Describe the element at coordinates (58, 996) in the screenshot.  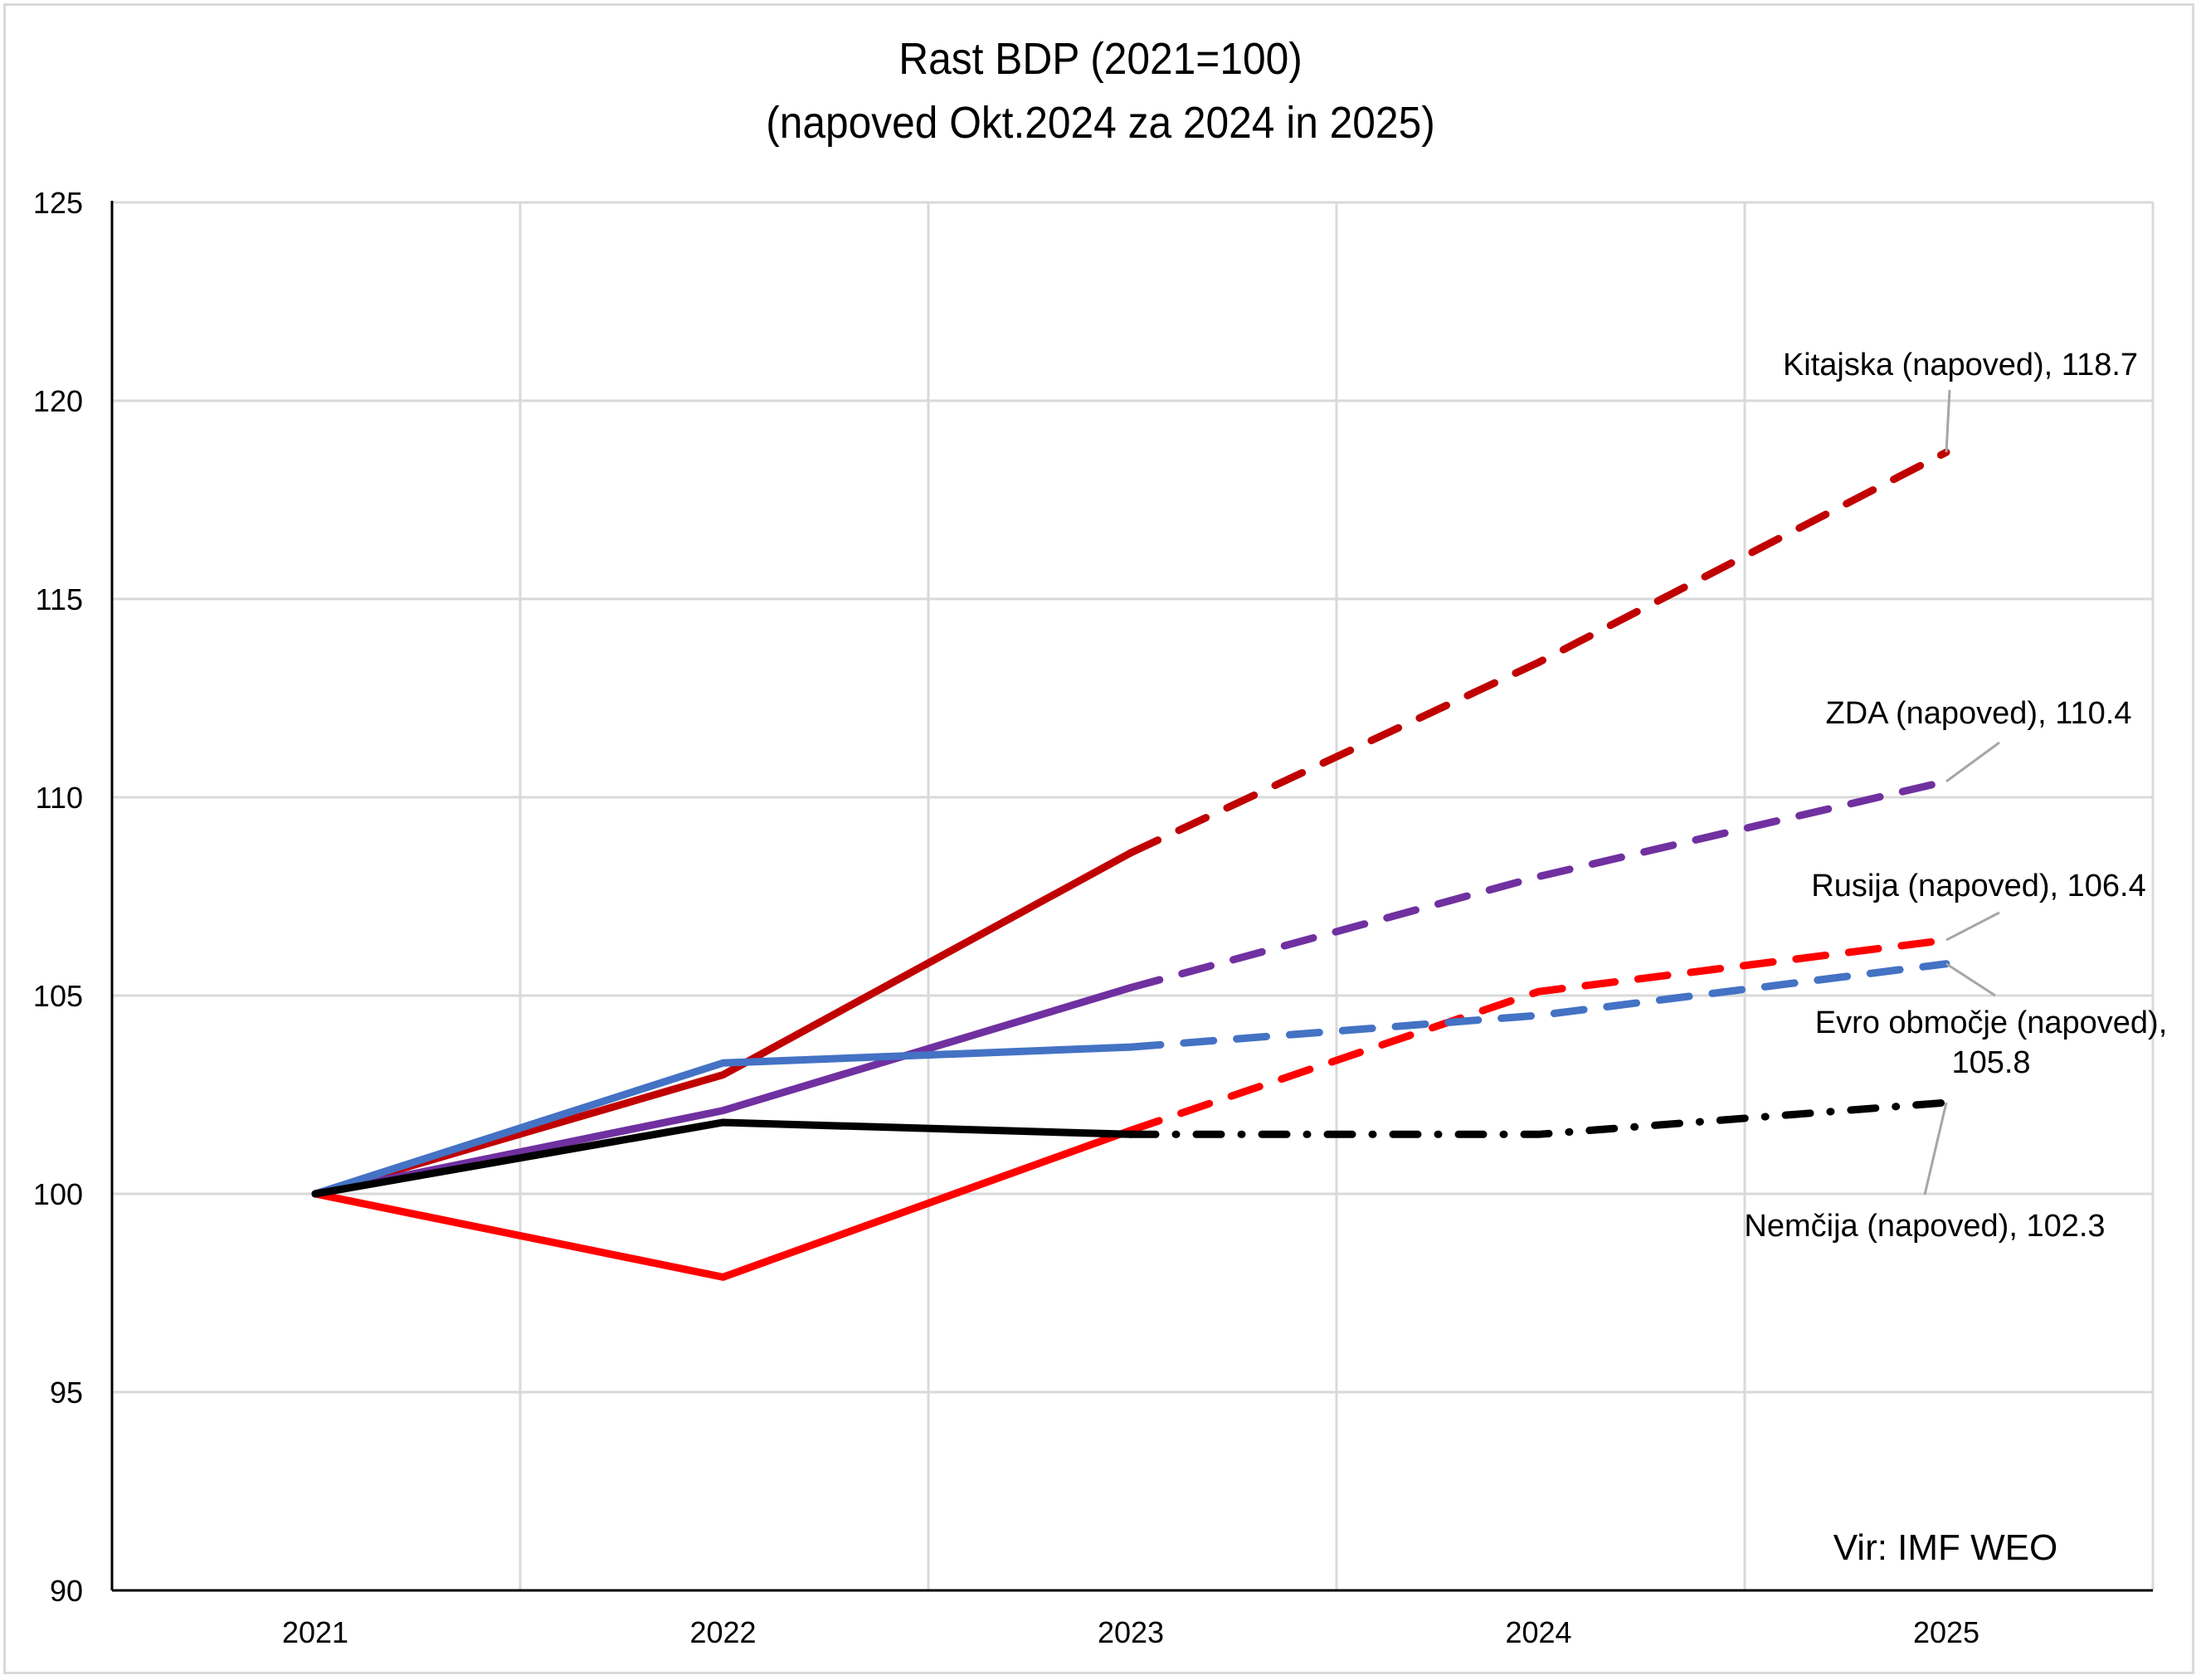
I see `y-tick-label: 105` at that location.